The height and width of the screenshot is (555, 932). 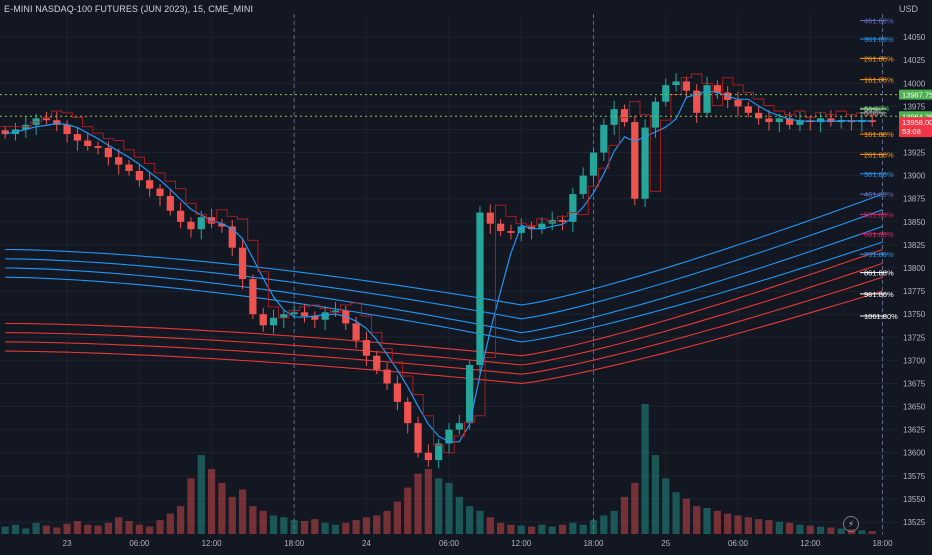 What do you see at coordinates (879, 214) in the screenshot?
I see `fib-level-label: 561.80%` at bounding box center [879, 214].